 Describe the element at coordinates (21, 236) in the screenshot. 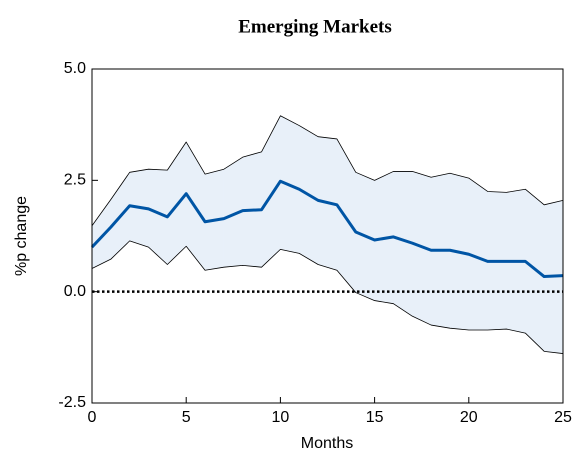

I see `y-axis-label: %p change` at that location.